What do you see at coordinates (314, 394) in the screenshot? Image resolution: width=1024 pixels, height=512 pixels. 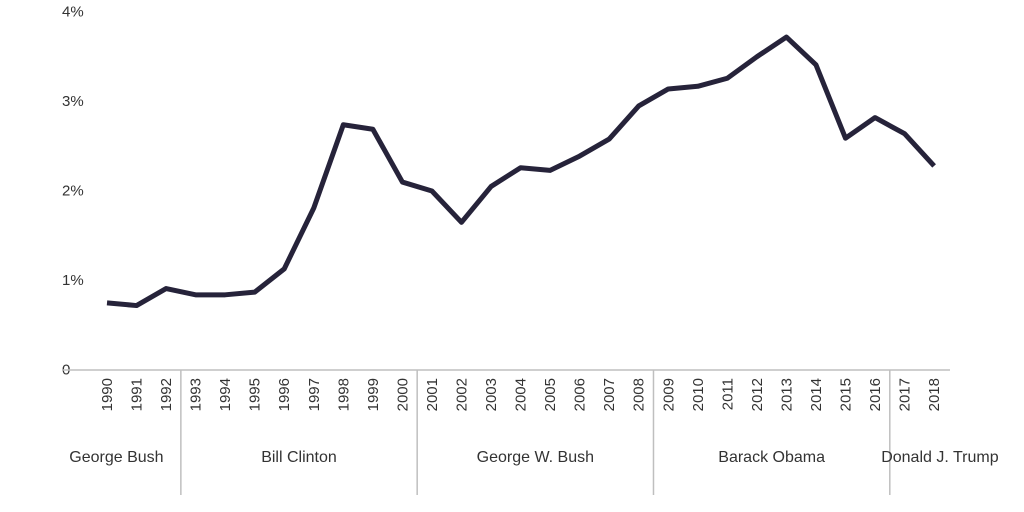 I see `x-tick-label: 1997` at bounding box center [314, 394].